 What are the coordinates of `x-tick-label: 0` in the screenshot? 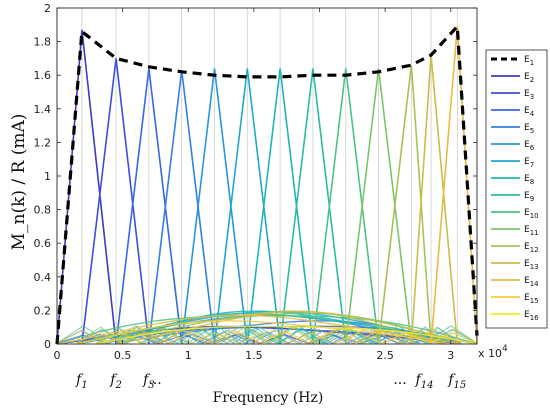 It's located at (57, 355).